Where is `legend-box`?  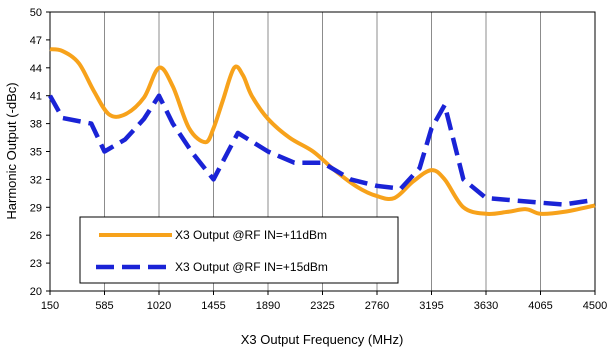 legend-box is located at coordinates (239, 250).